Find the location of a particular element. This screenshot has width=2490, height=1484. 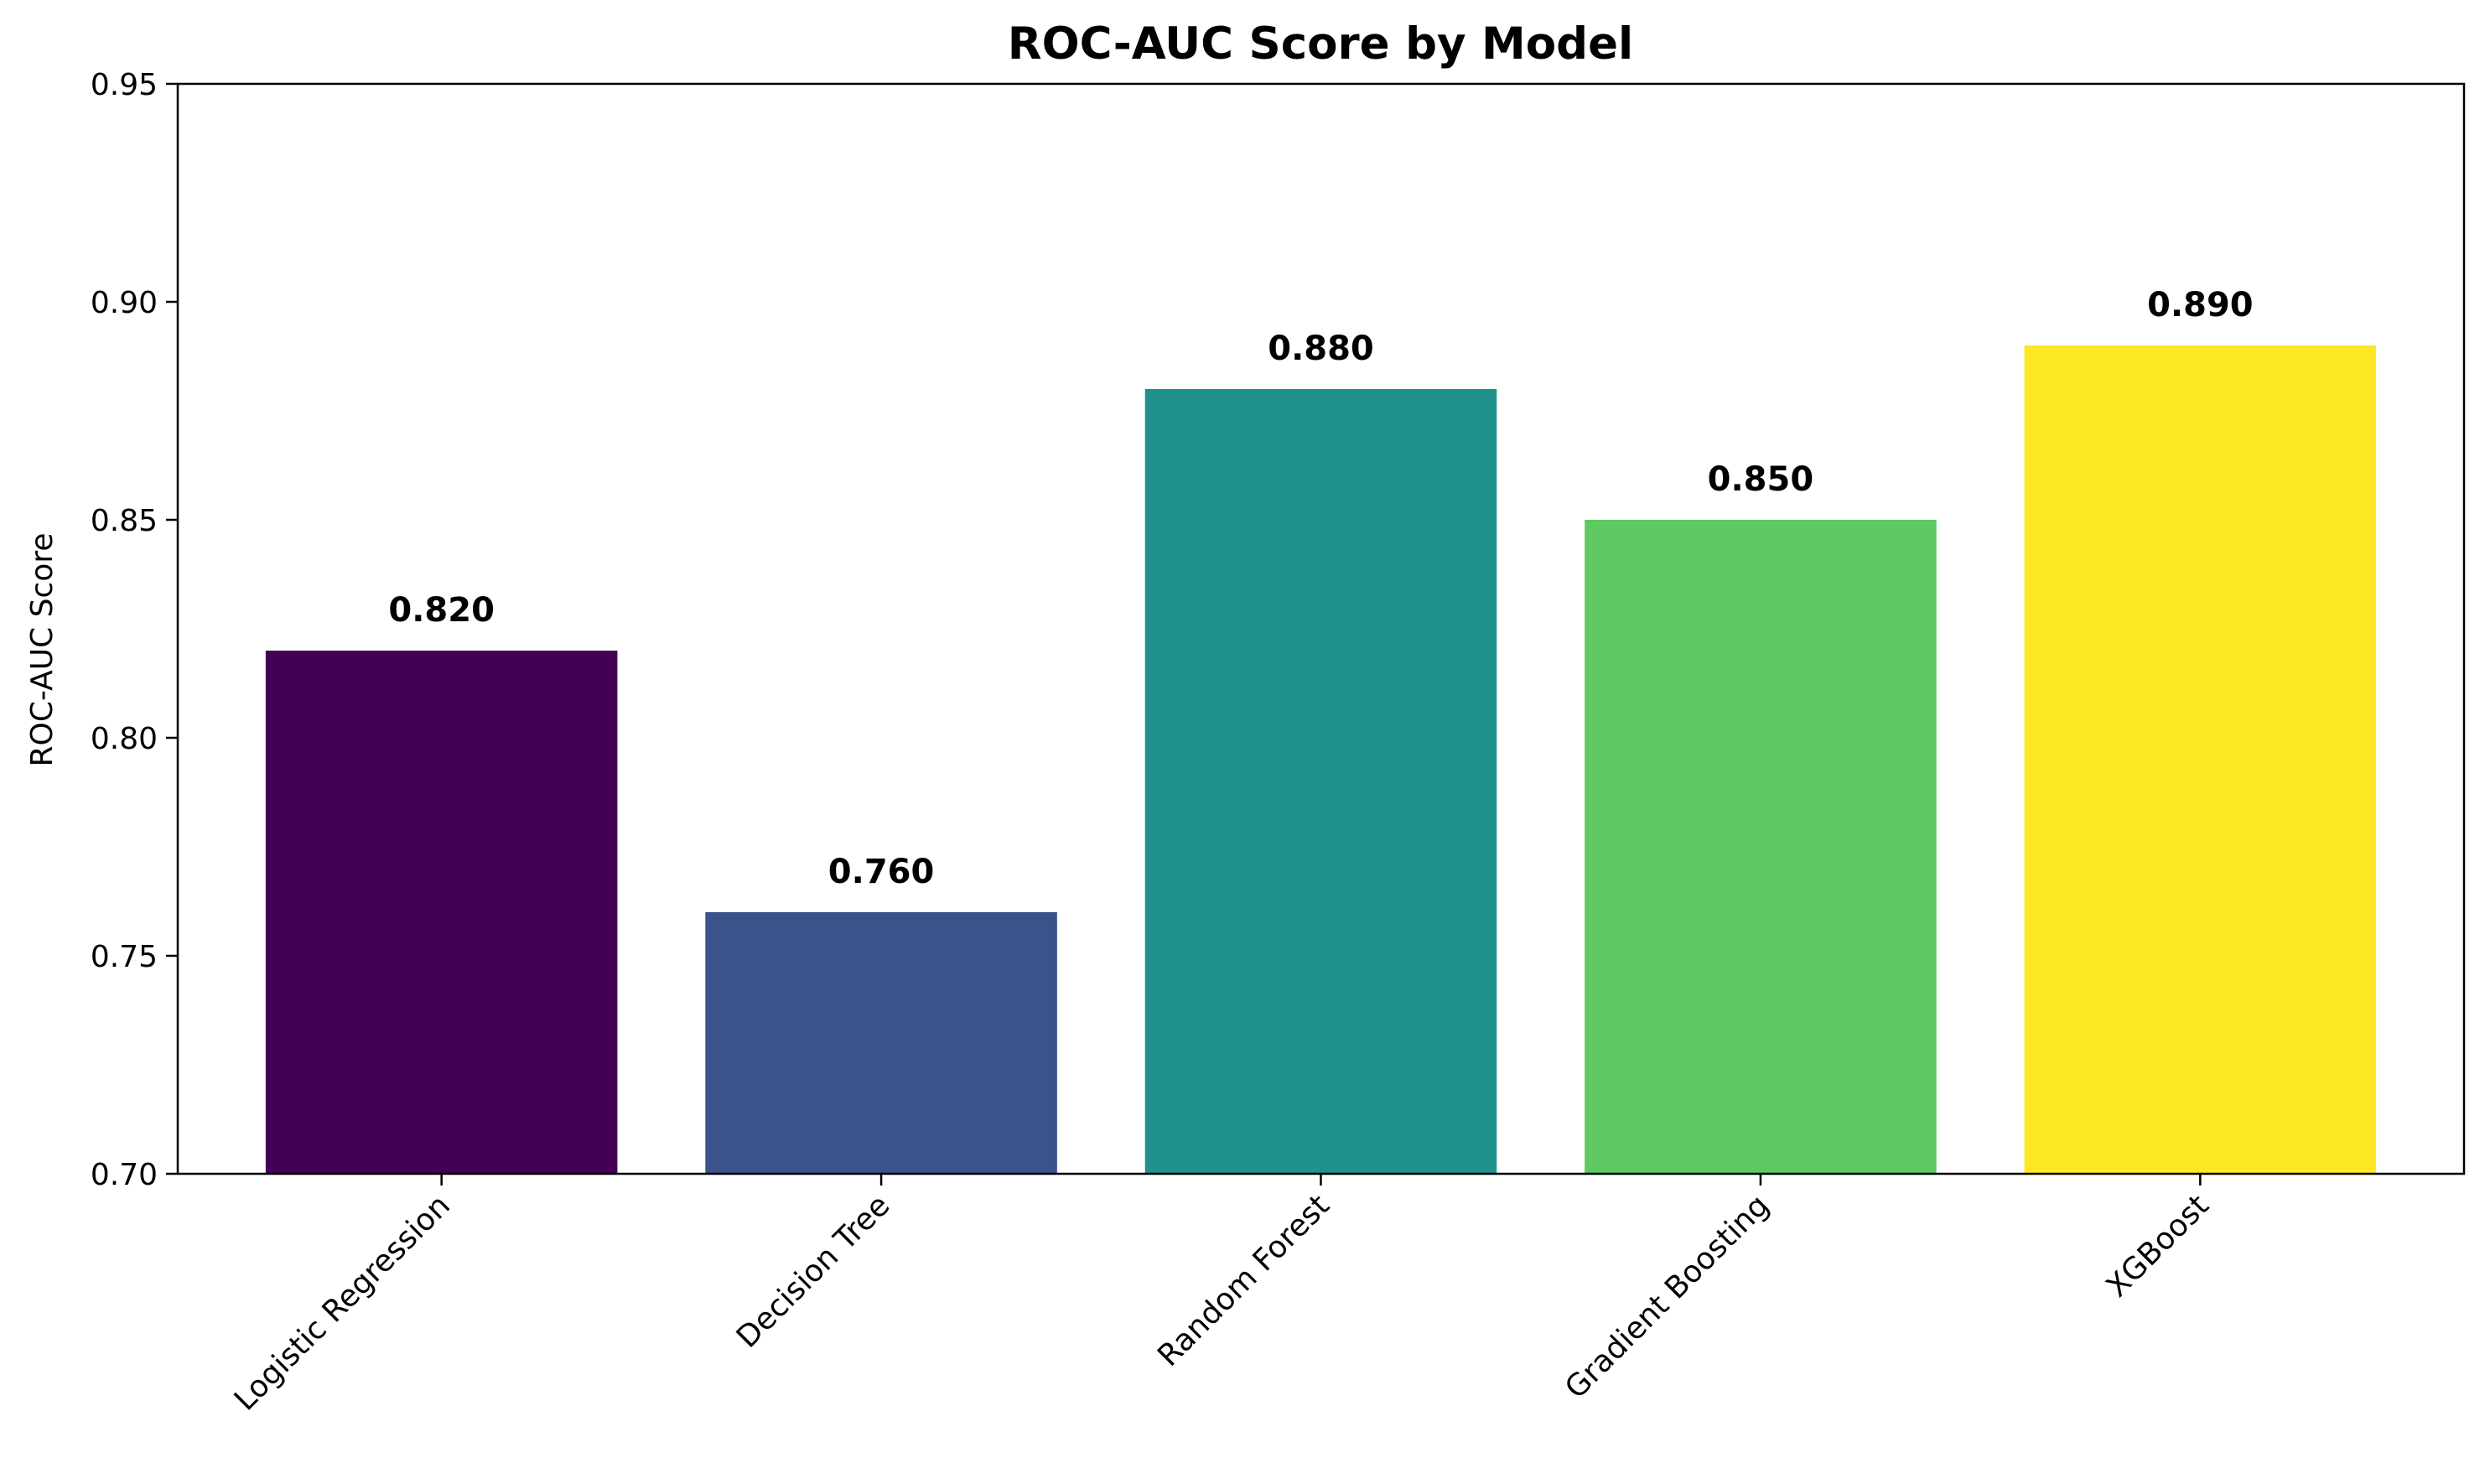

bar-value-label: 0.890 is located at coordinates (2200, 305).